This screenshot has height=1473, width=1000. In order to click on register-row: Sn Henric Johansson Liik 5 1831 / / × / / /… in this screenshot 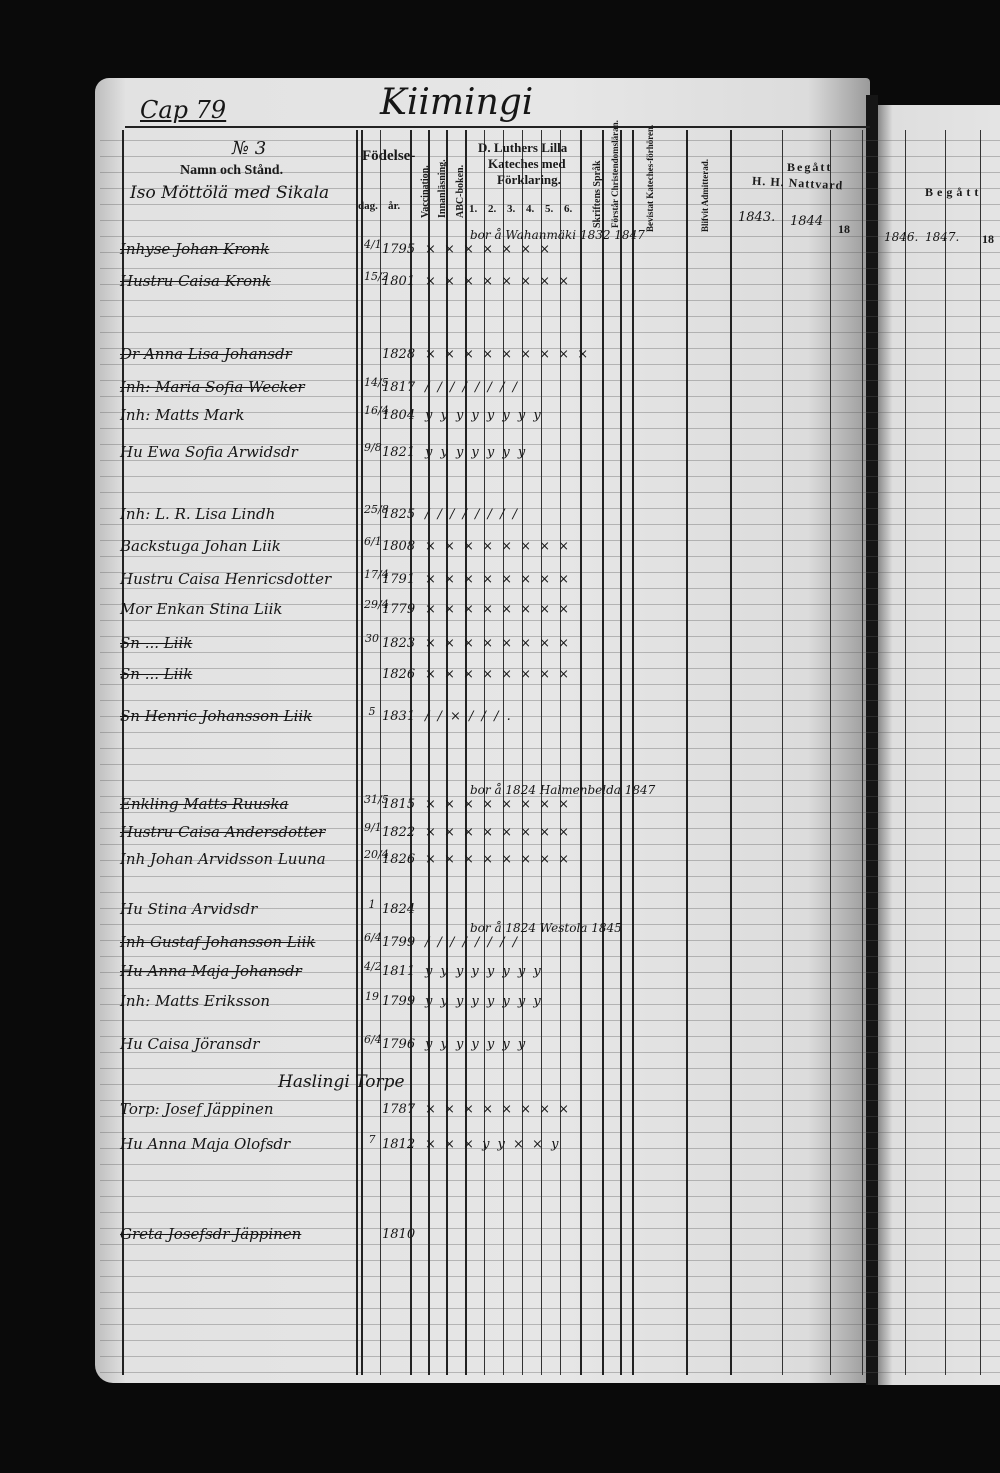, I will do `click(500, 719)`.